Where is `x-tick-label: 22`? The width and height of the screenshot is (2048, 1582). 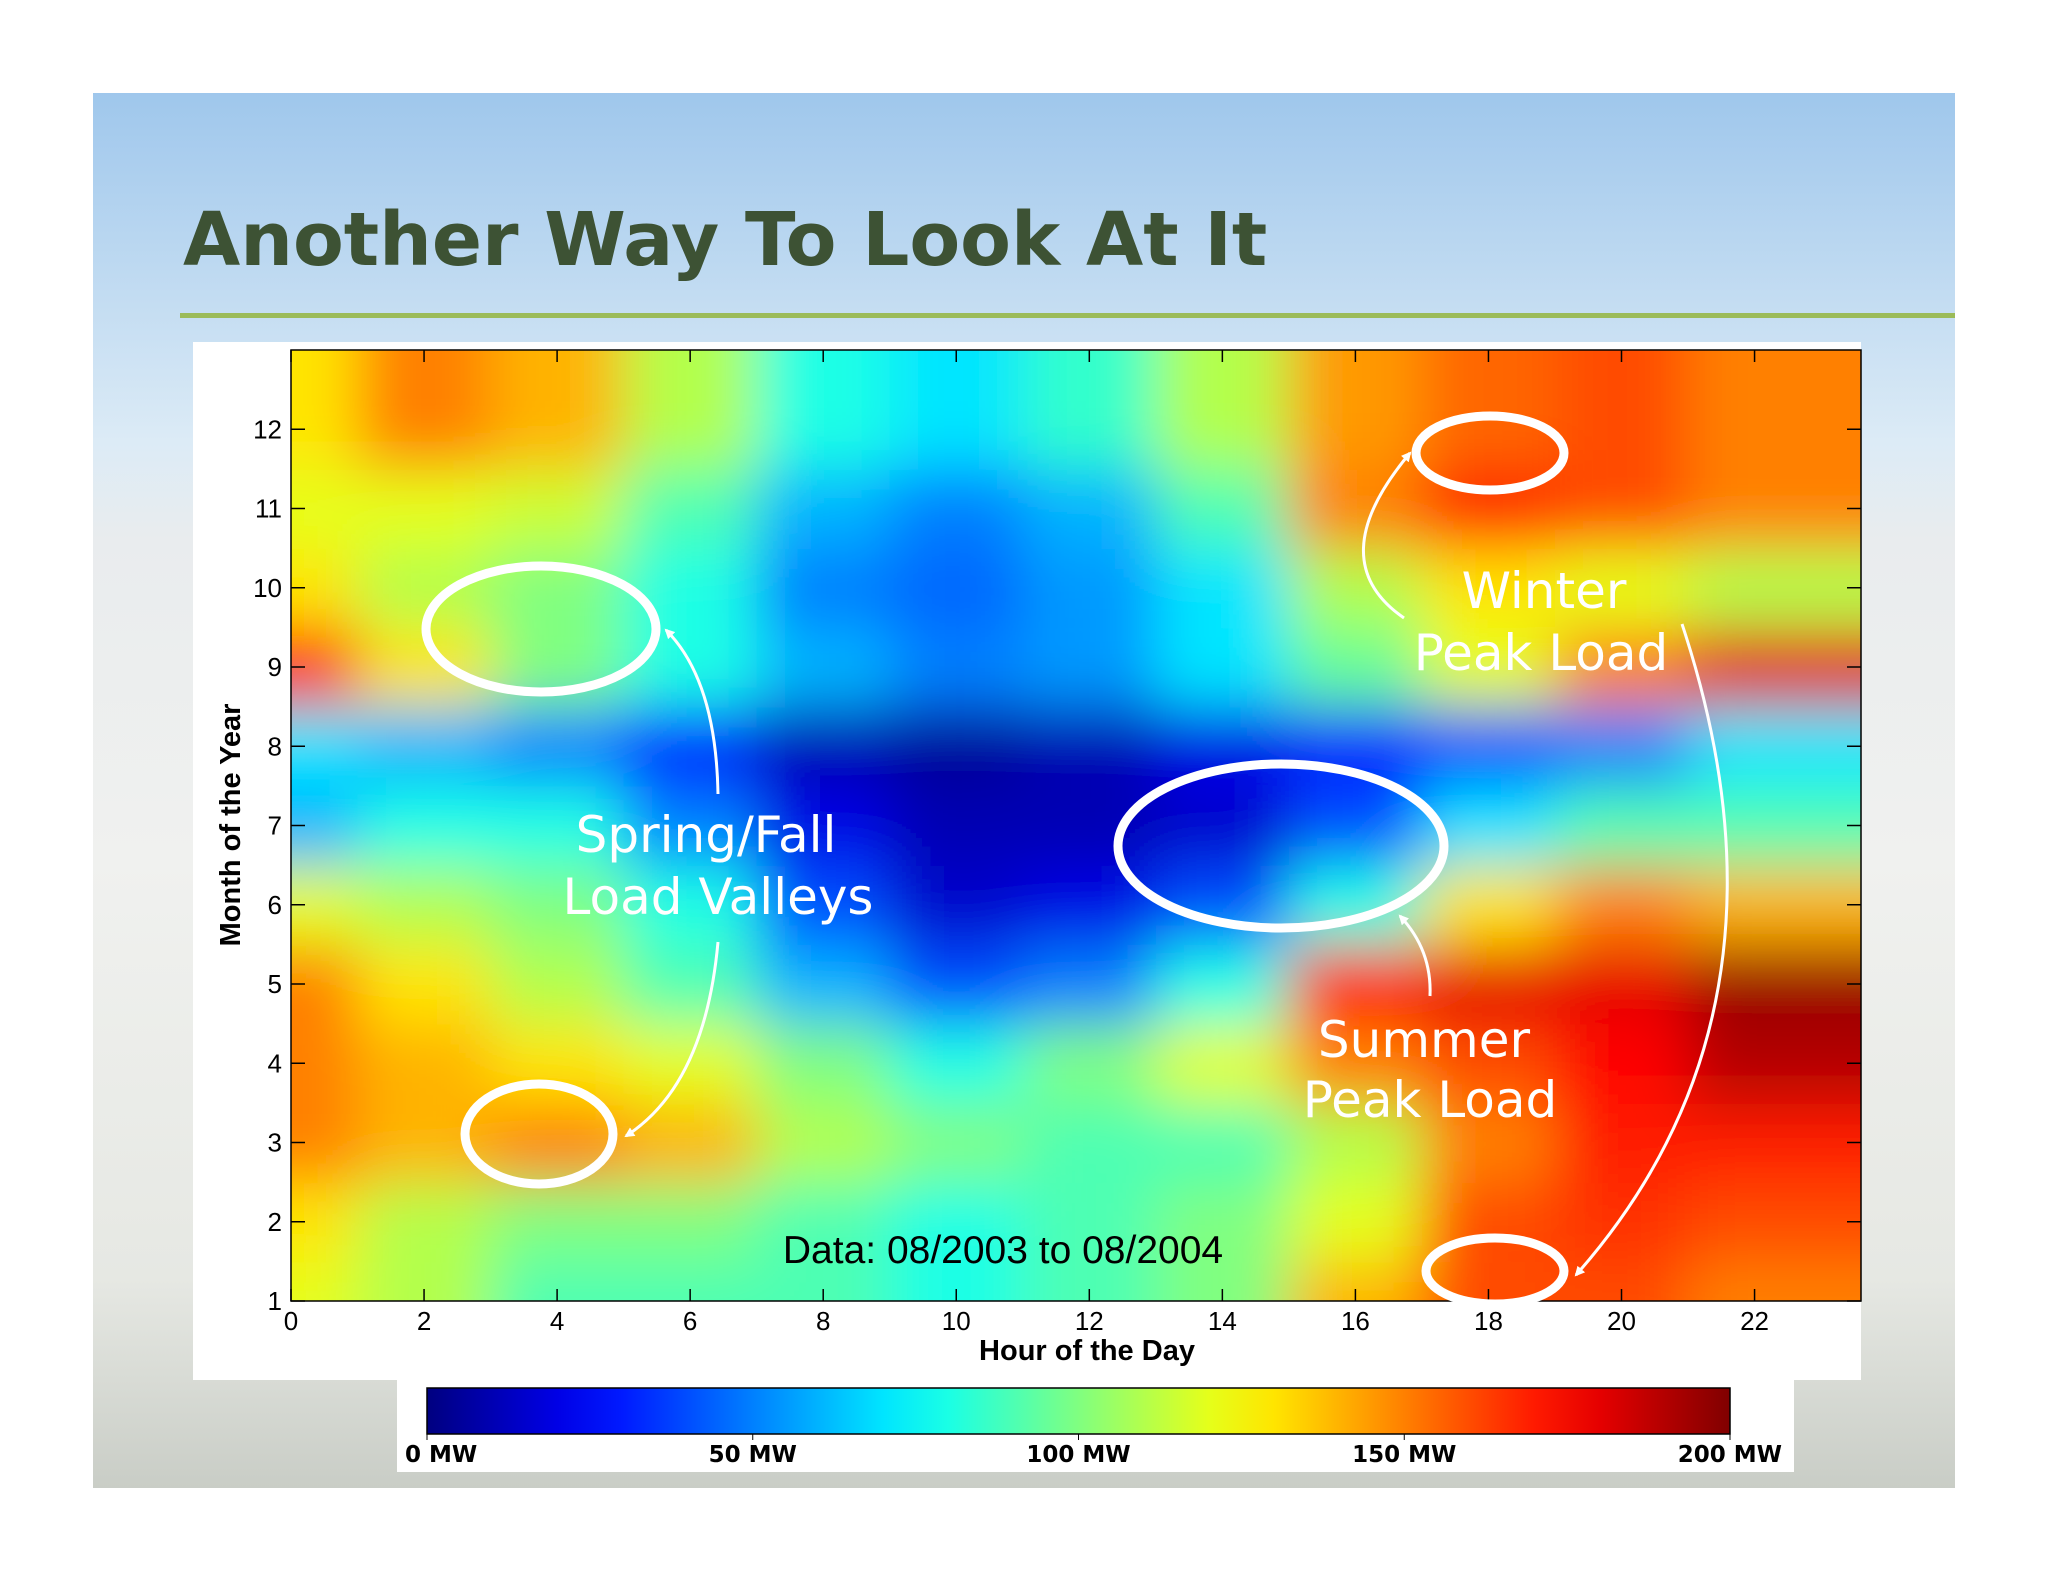 x-tick-label: 22 is located at coordinates (1754, 1321).